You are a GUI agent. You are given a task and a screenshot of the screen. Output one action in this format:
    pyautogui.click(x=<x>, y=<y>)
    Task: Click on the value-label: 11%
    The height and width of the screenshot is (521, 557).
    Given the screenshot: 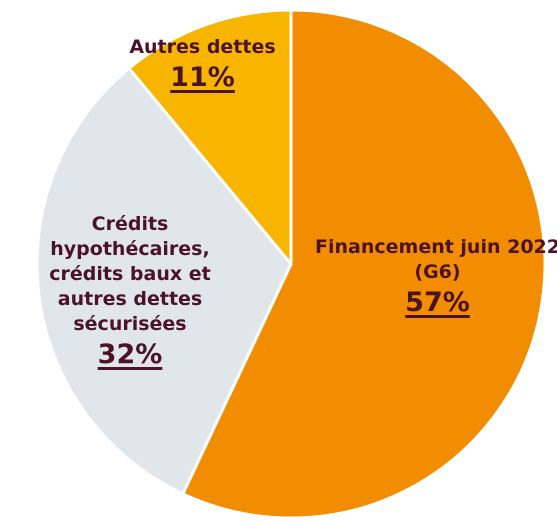 What is the action you would take?
    pyautogui.click(x=202, y=77)
    